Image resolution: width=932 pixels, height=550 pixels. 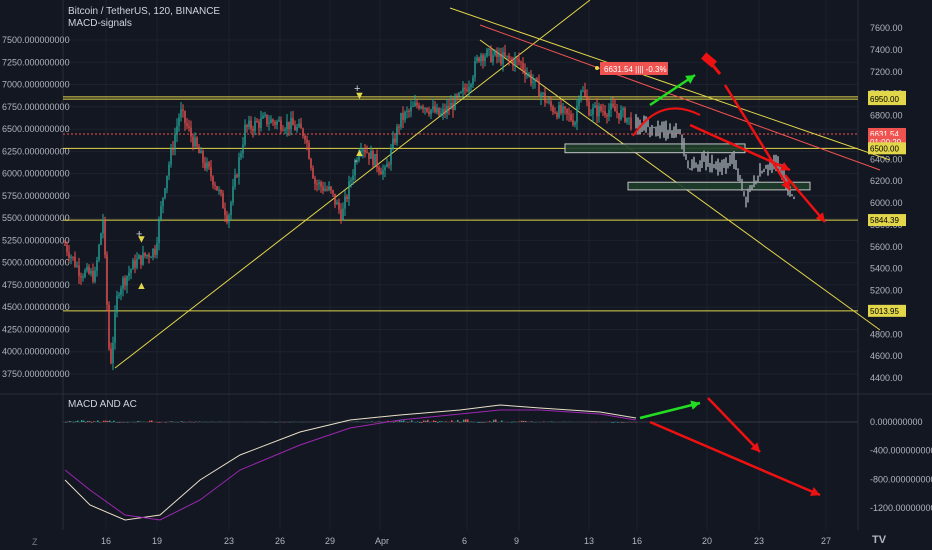 What do you see at coordinates (886, 28) in the screenshot?
I see `right-tick-label: 7600.00` at bounding box center [886, 28].